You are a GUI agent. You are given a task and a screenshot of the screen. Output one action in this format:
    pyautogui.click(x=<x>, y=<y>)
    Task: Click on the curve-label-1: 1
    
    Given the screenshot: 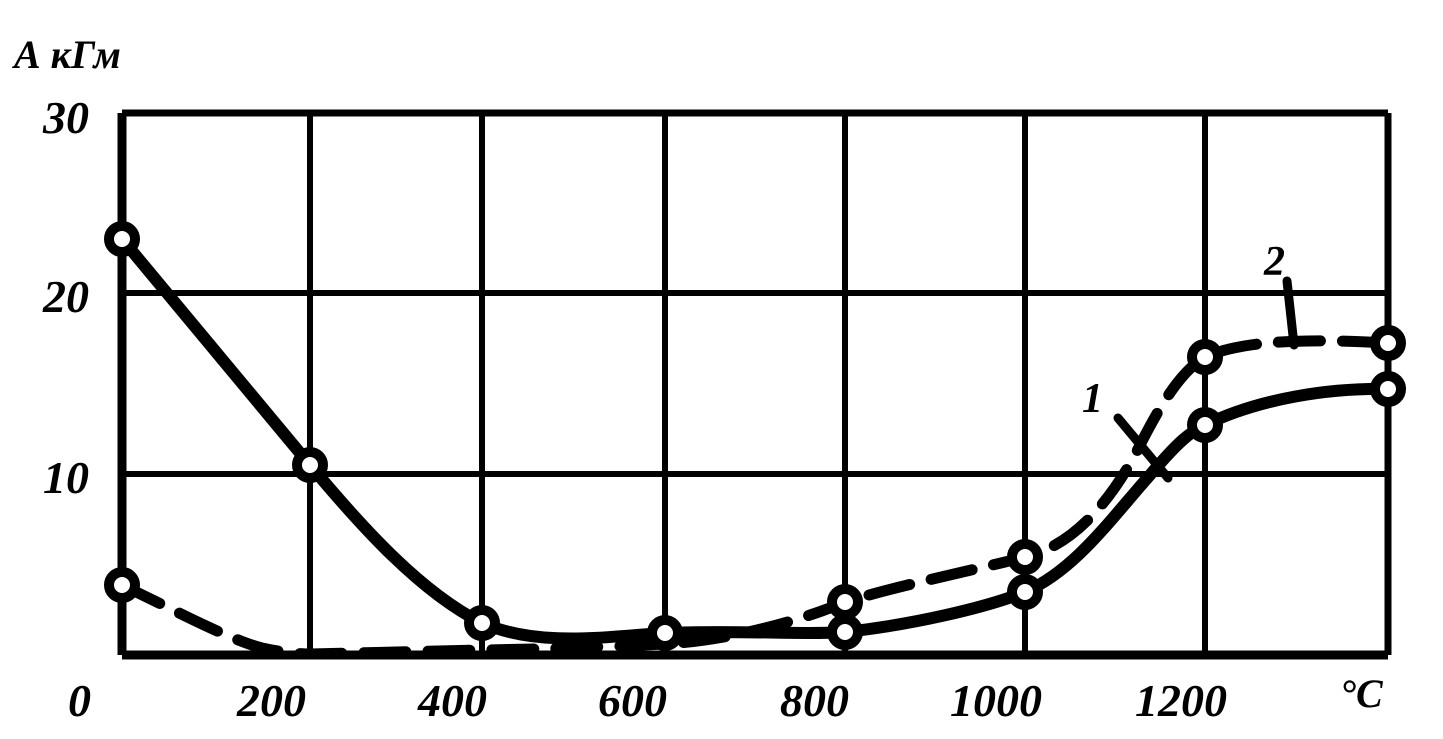 What is the action you would take?
    pyautogui.click(x=1092, y=399)
    